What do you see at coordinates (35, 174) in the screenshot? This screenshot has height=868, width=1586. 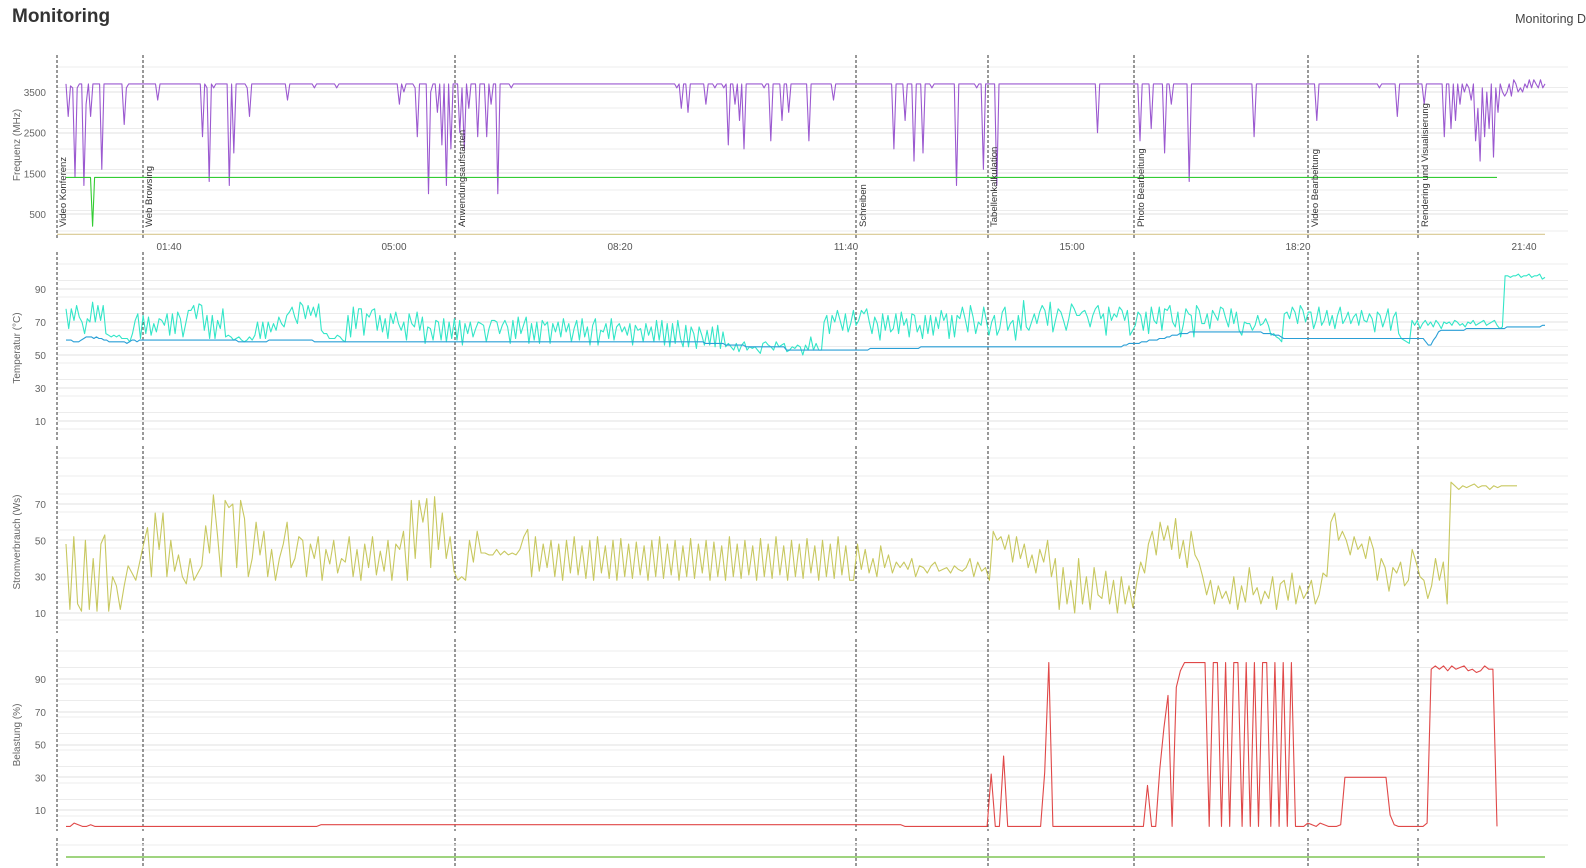 I see `y-tick-label: 1500` at bounding box center [35, 174].